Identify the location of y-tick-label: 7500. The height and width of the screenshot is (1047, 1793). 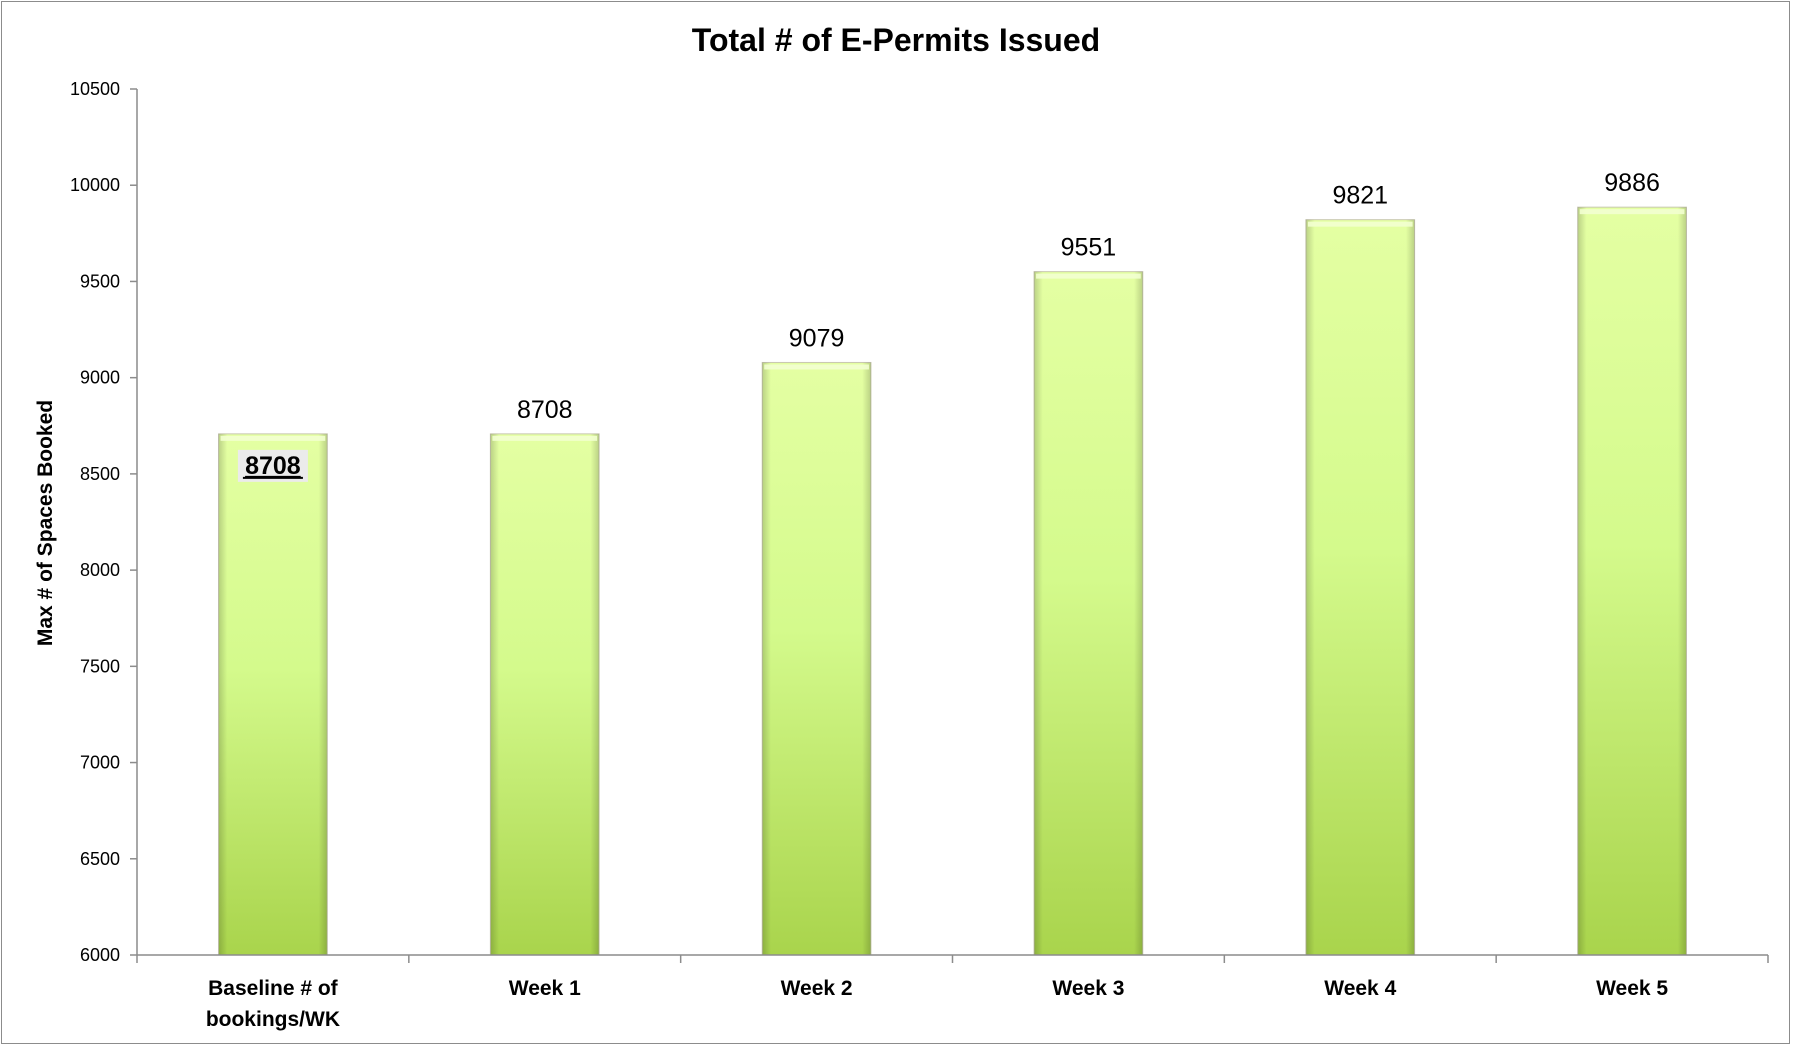
(100, 666).